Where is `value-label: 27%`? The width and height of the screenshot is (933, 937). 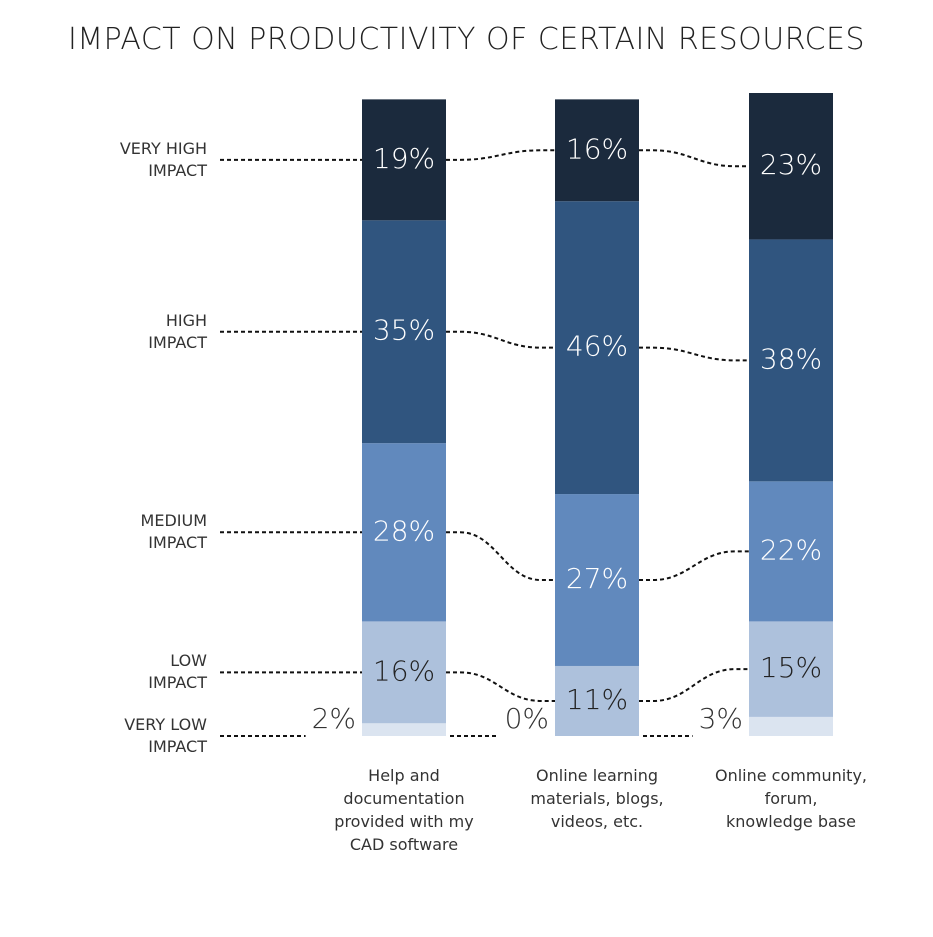
value-label: 27% is located at coordinates (597, 578).